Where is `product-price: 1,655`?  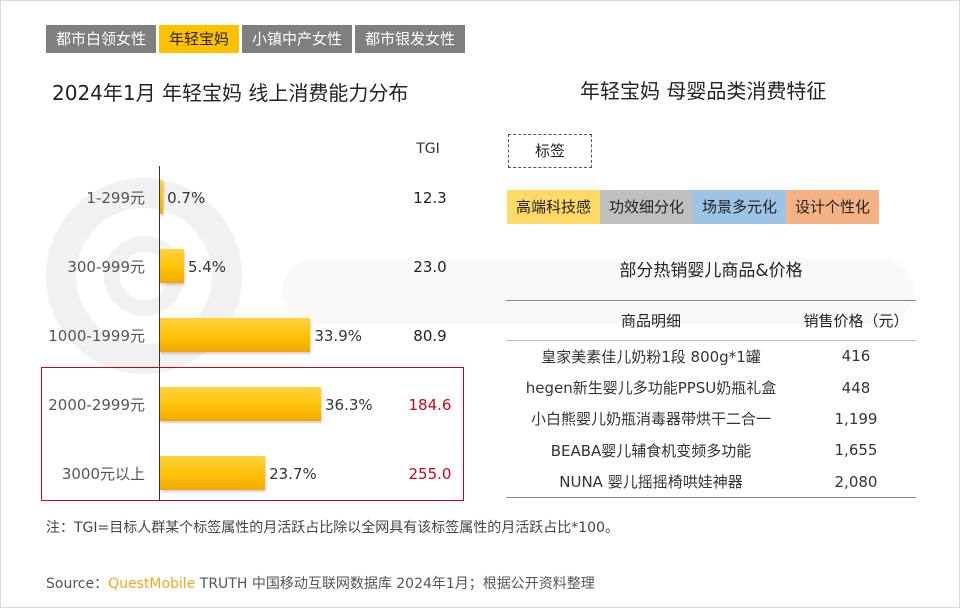
product-price: 1,655 is located at coordinates (856, 450).